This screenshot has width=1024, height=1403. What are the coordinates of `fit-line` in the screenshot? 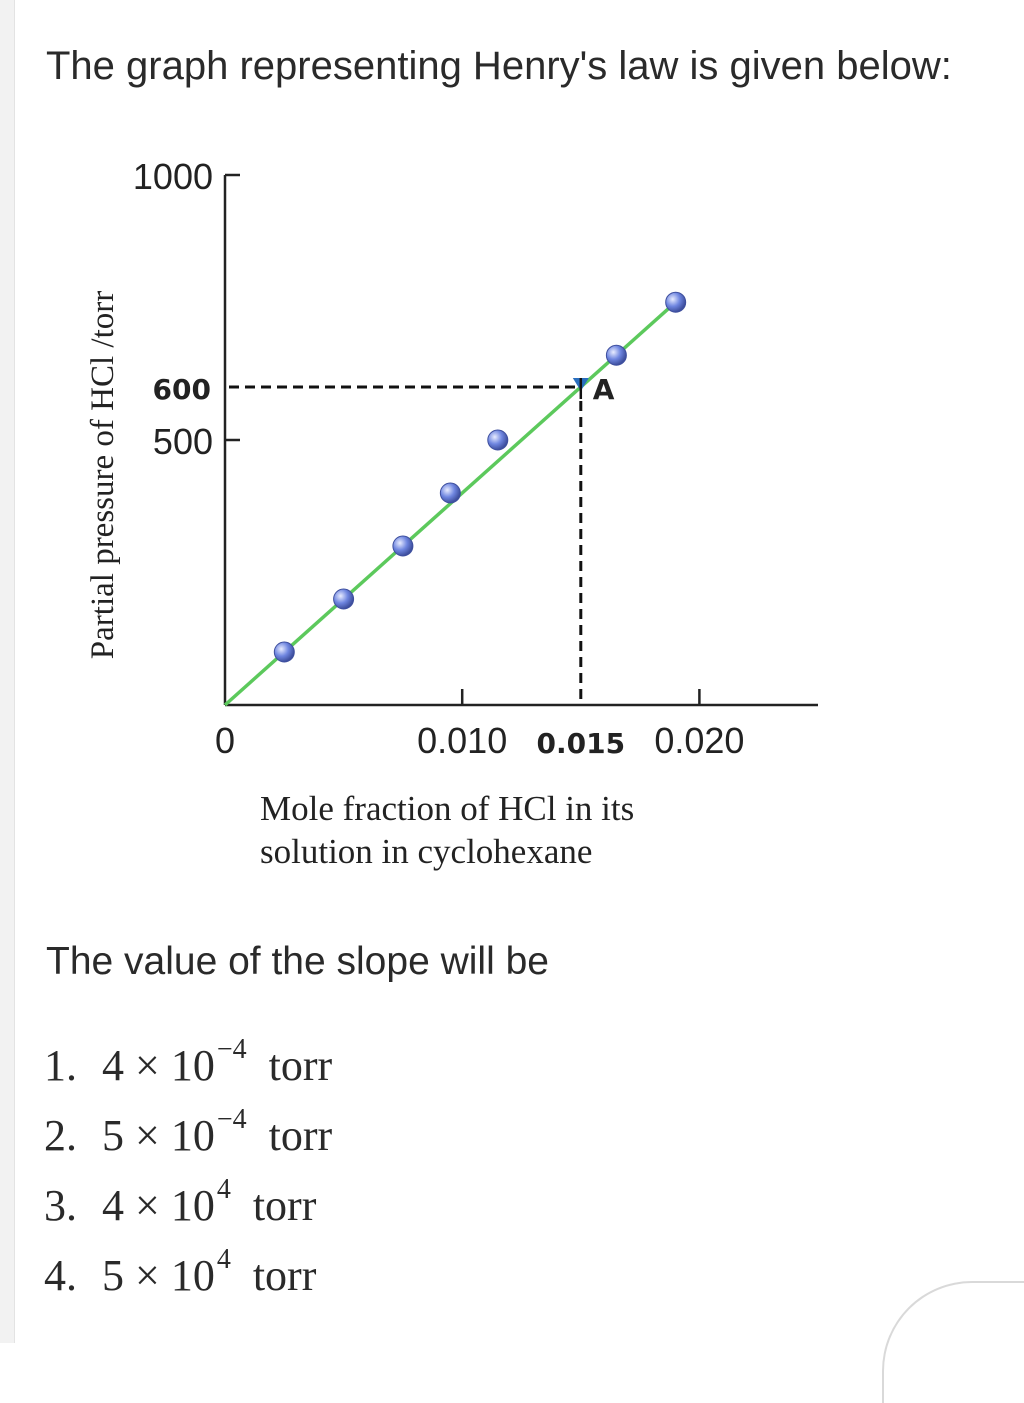 It's located at (450, 503).